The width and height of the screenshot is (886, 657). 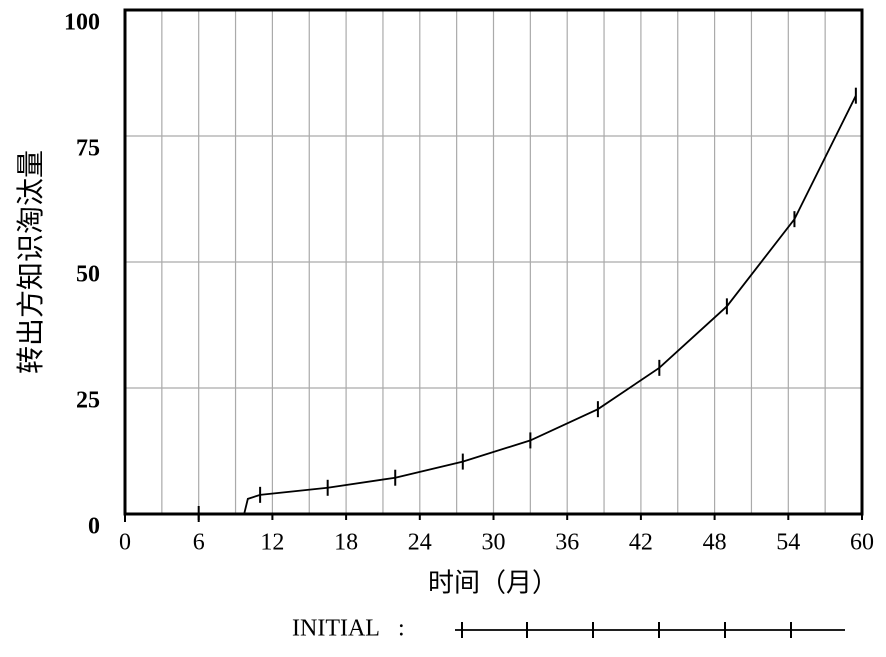 What do you see at coordinates (788, 543) in the screenshot?
I see `x-tick-label: 54` at bounding box center [788, 543].